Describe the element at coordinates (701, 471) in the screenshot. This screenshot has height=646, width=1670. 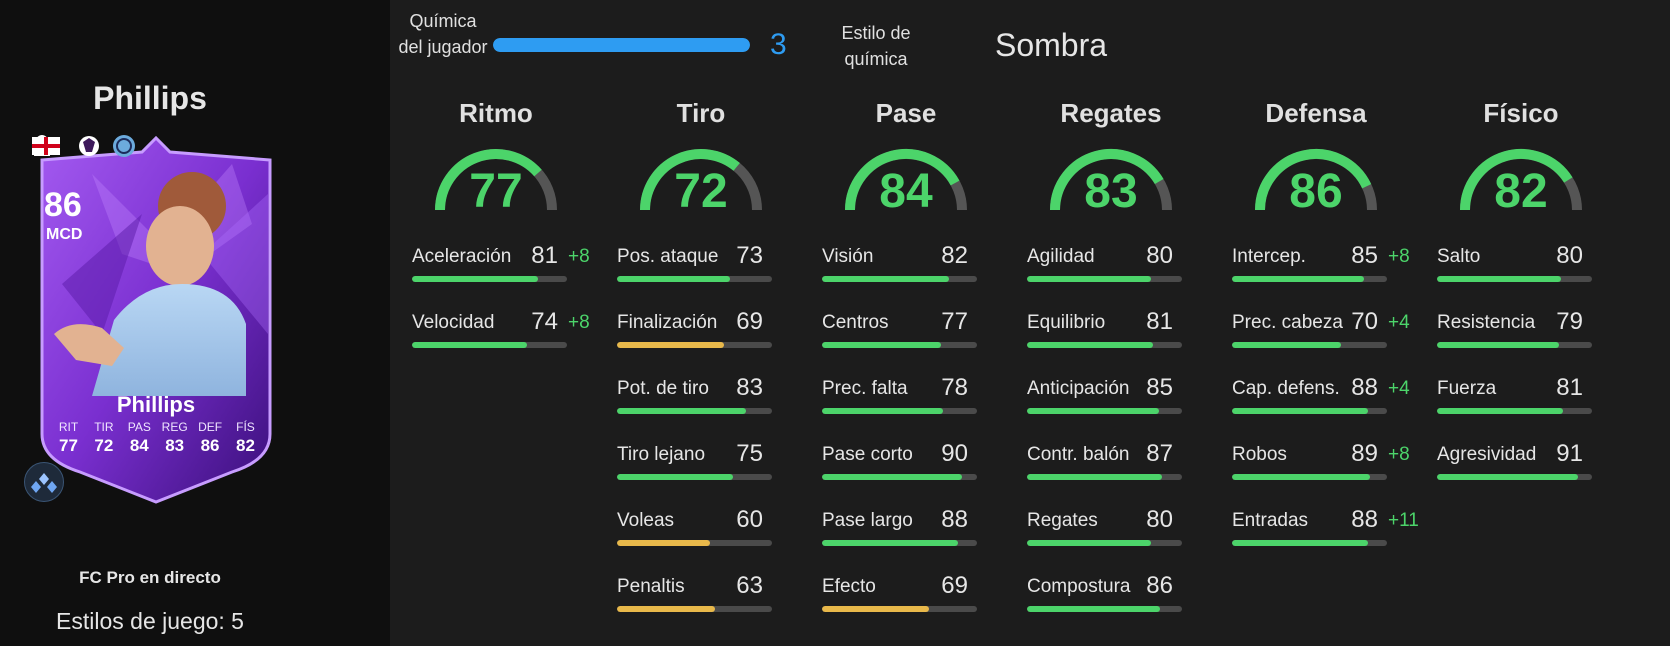
I see `stat-row: Tiro lejano 75` at that location.